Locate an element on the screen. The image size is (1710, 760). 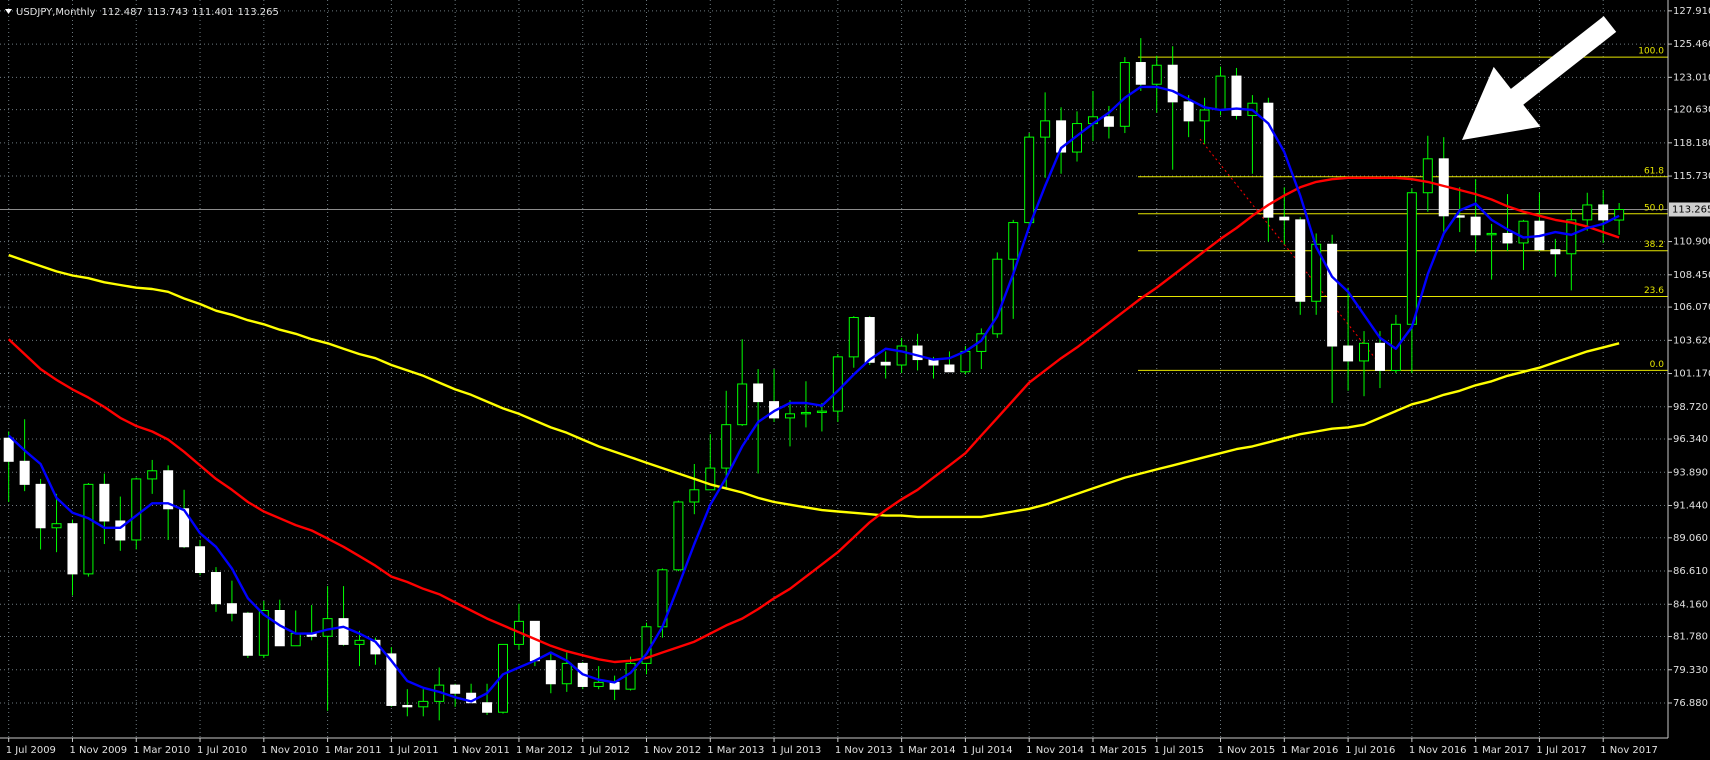
y-tick-label: 127.910 is located at coordinates (1691, 11).